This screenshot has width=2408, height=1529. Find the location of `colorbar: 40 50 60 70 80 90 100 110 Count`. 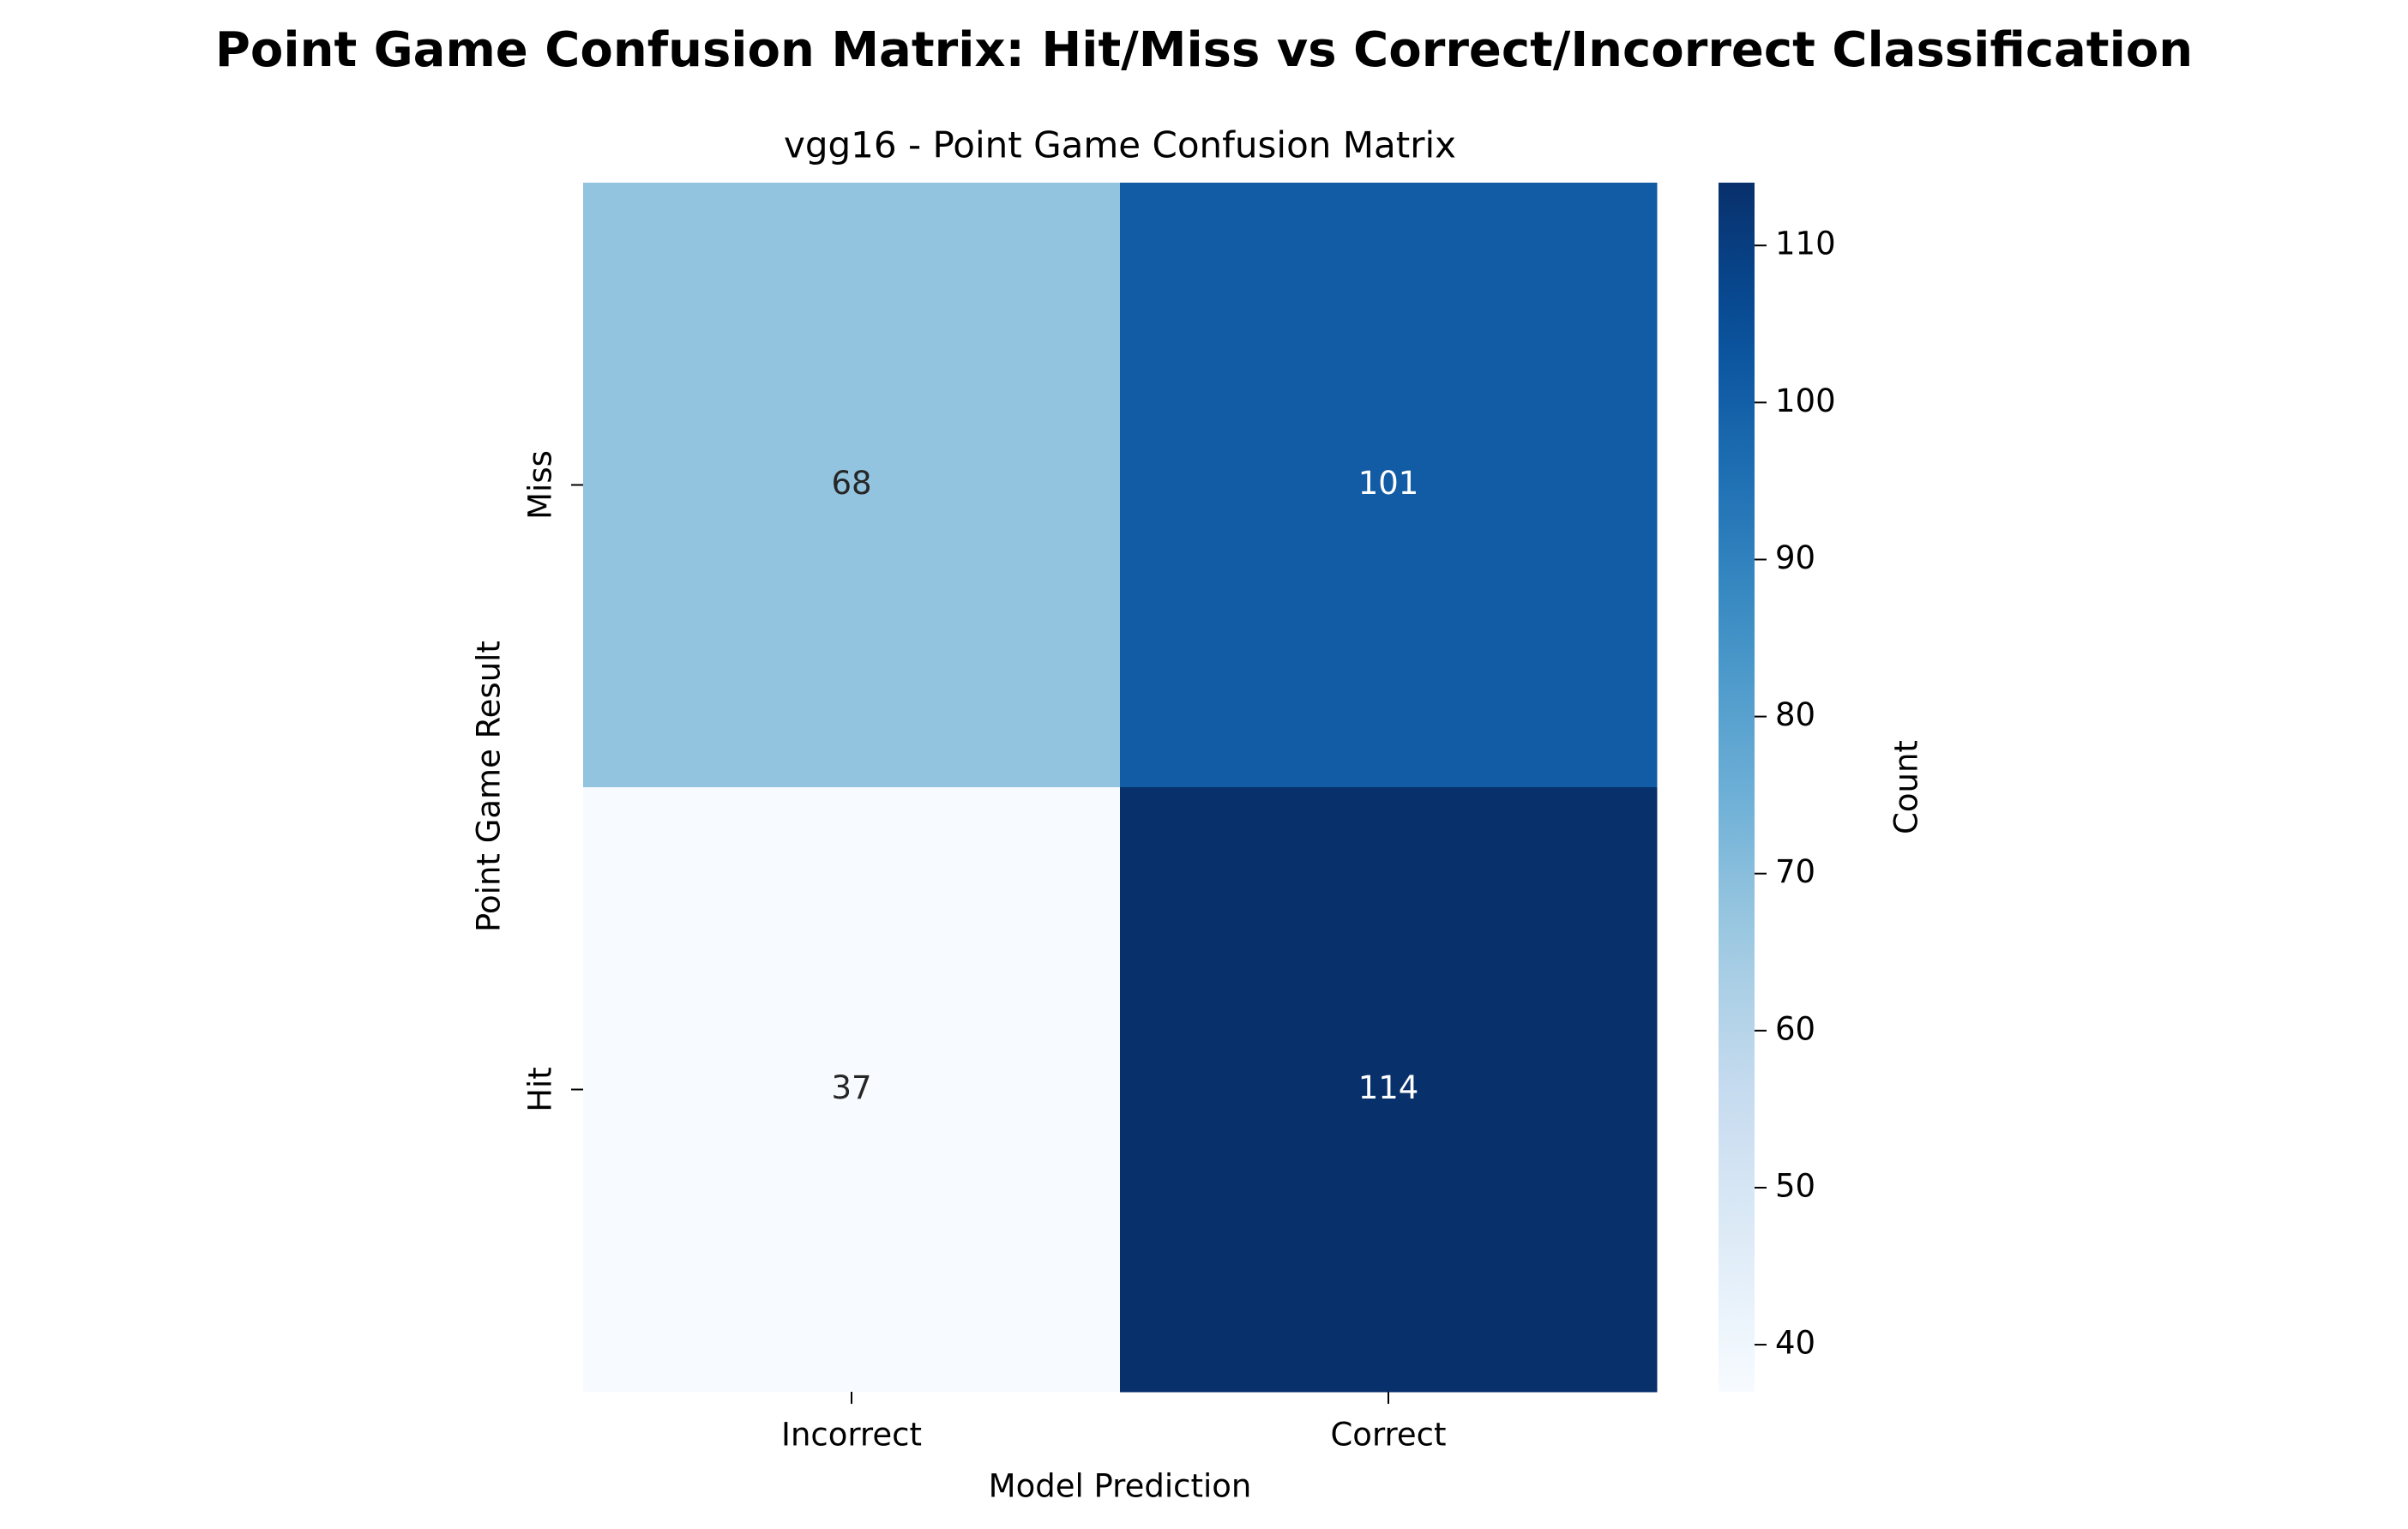

colorbar: 40 50 60 70 80 90 100 110 Count is located at coordinates (1822, 787).